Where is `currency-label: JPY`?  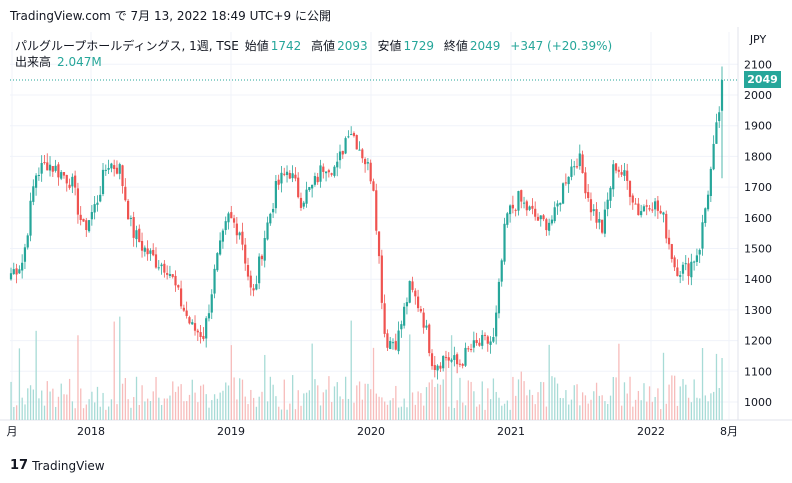 currency-label: JPY is located at coordinates (758, 39).